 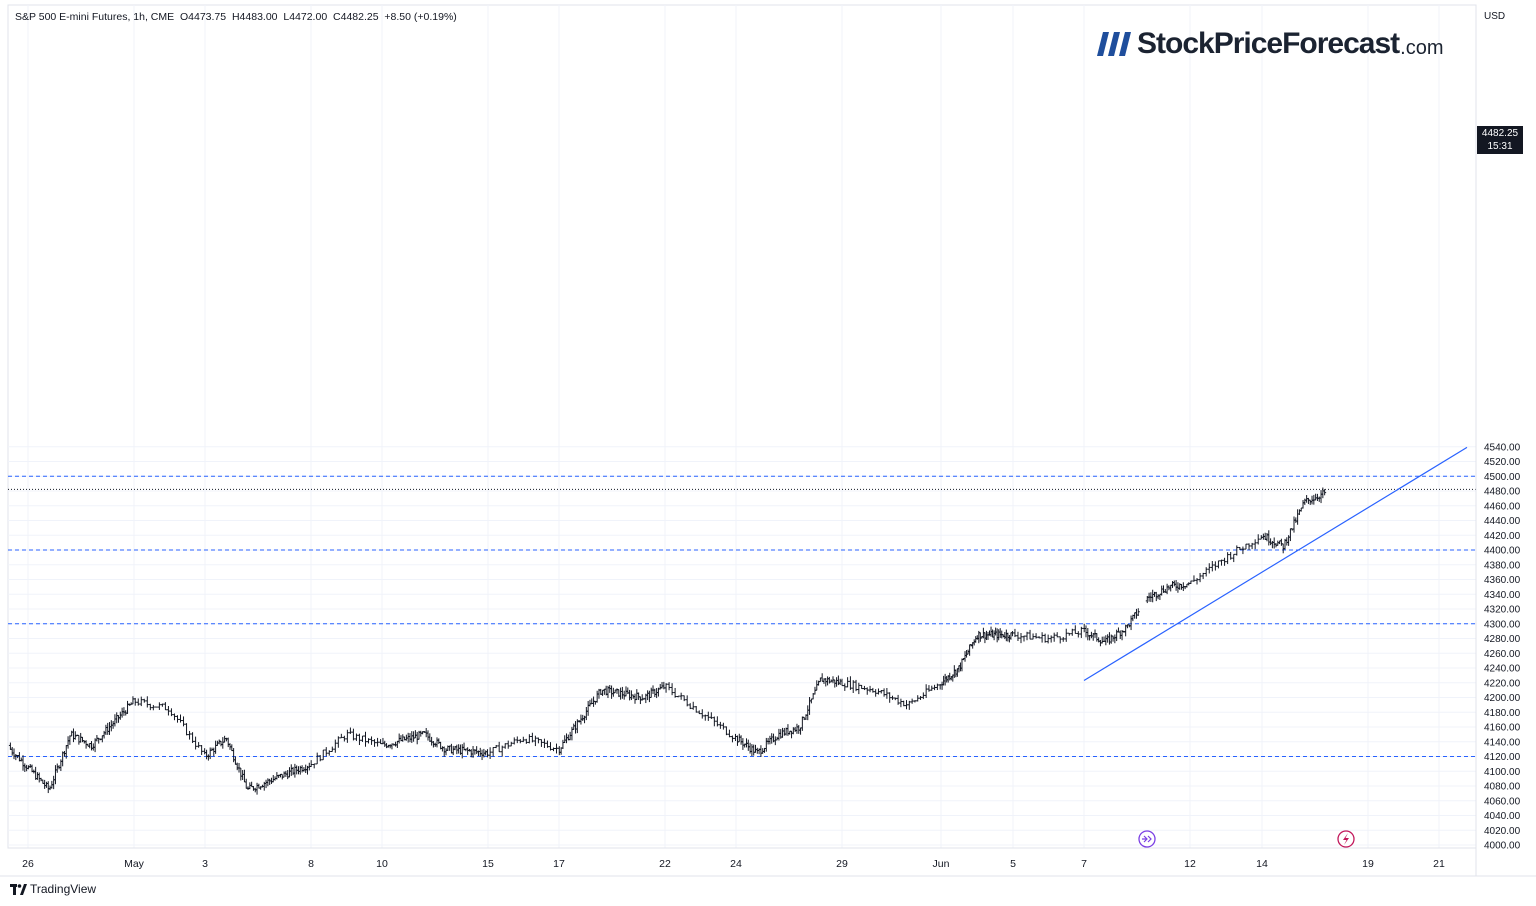 What do you see at coordinates (286, 17) in the screenshot?
I see `low-label: L` at bounding box center [286, 17].